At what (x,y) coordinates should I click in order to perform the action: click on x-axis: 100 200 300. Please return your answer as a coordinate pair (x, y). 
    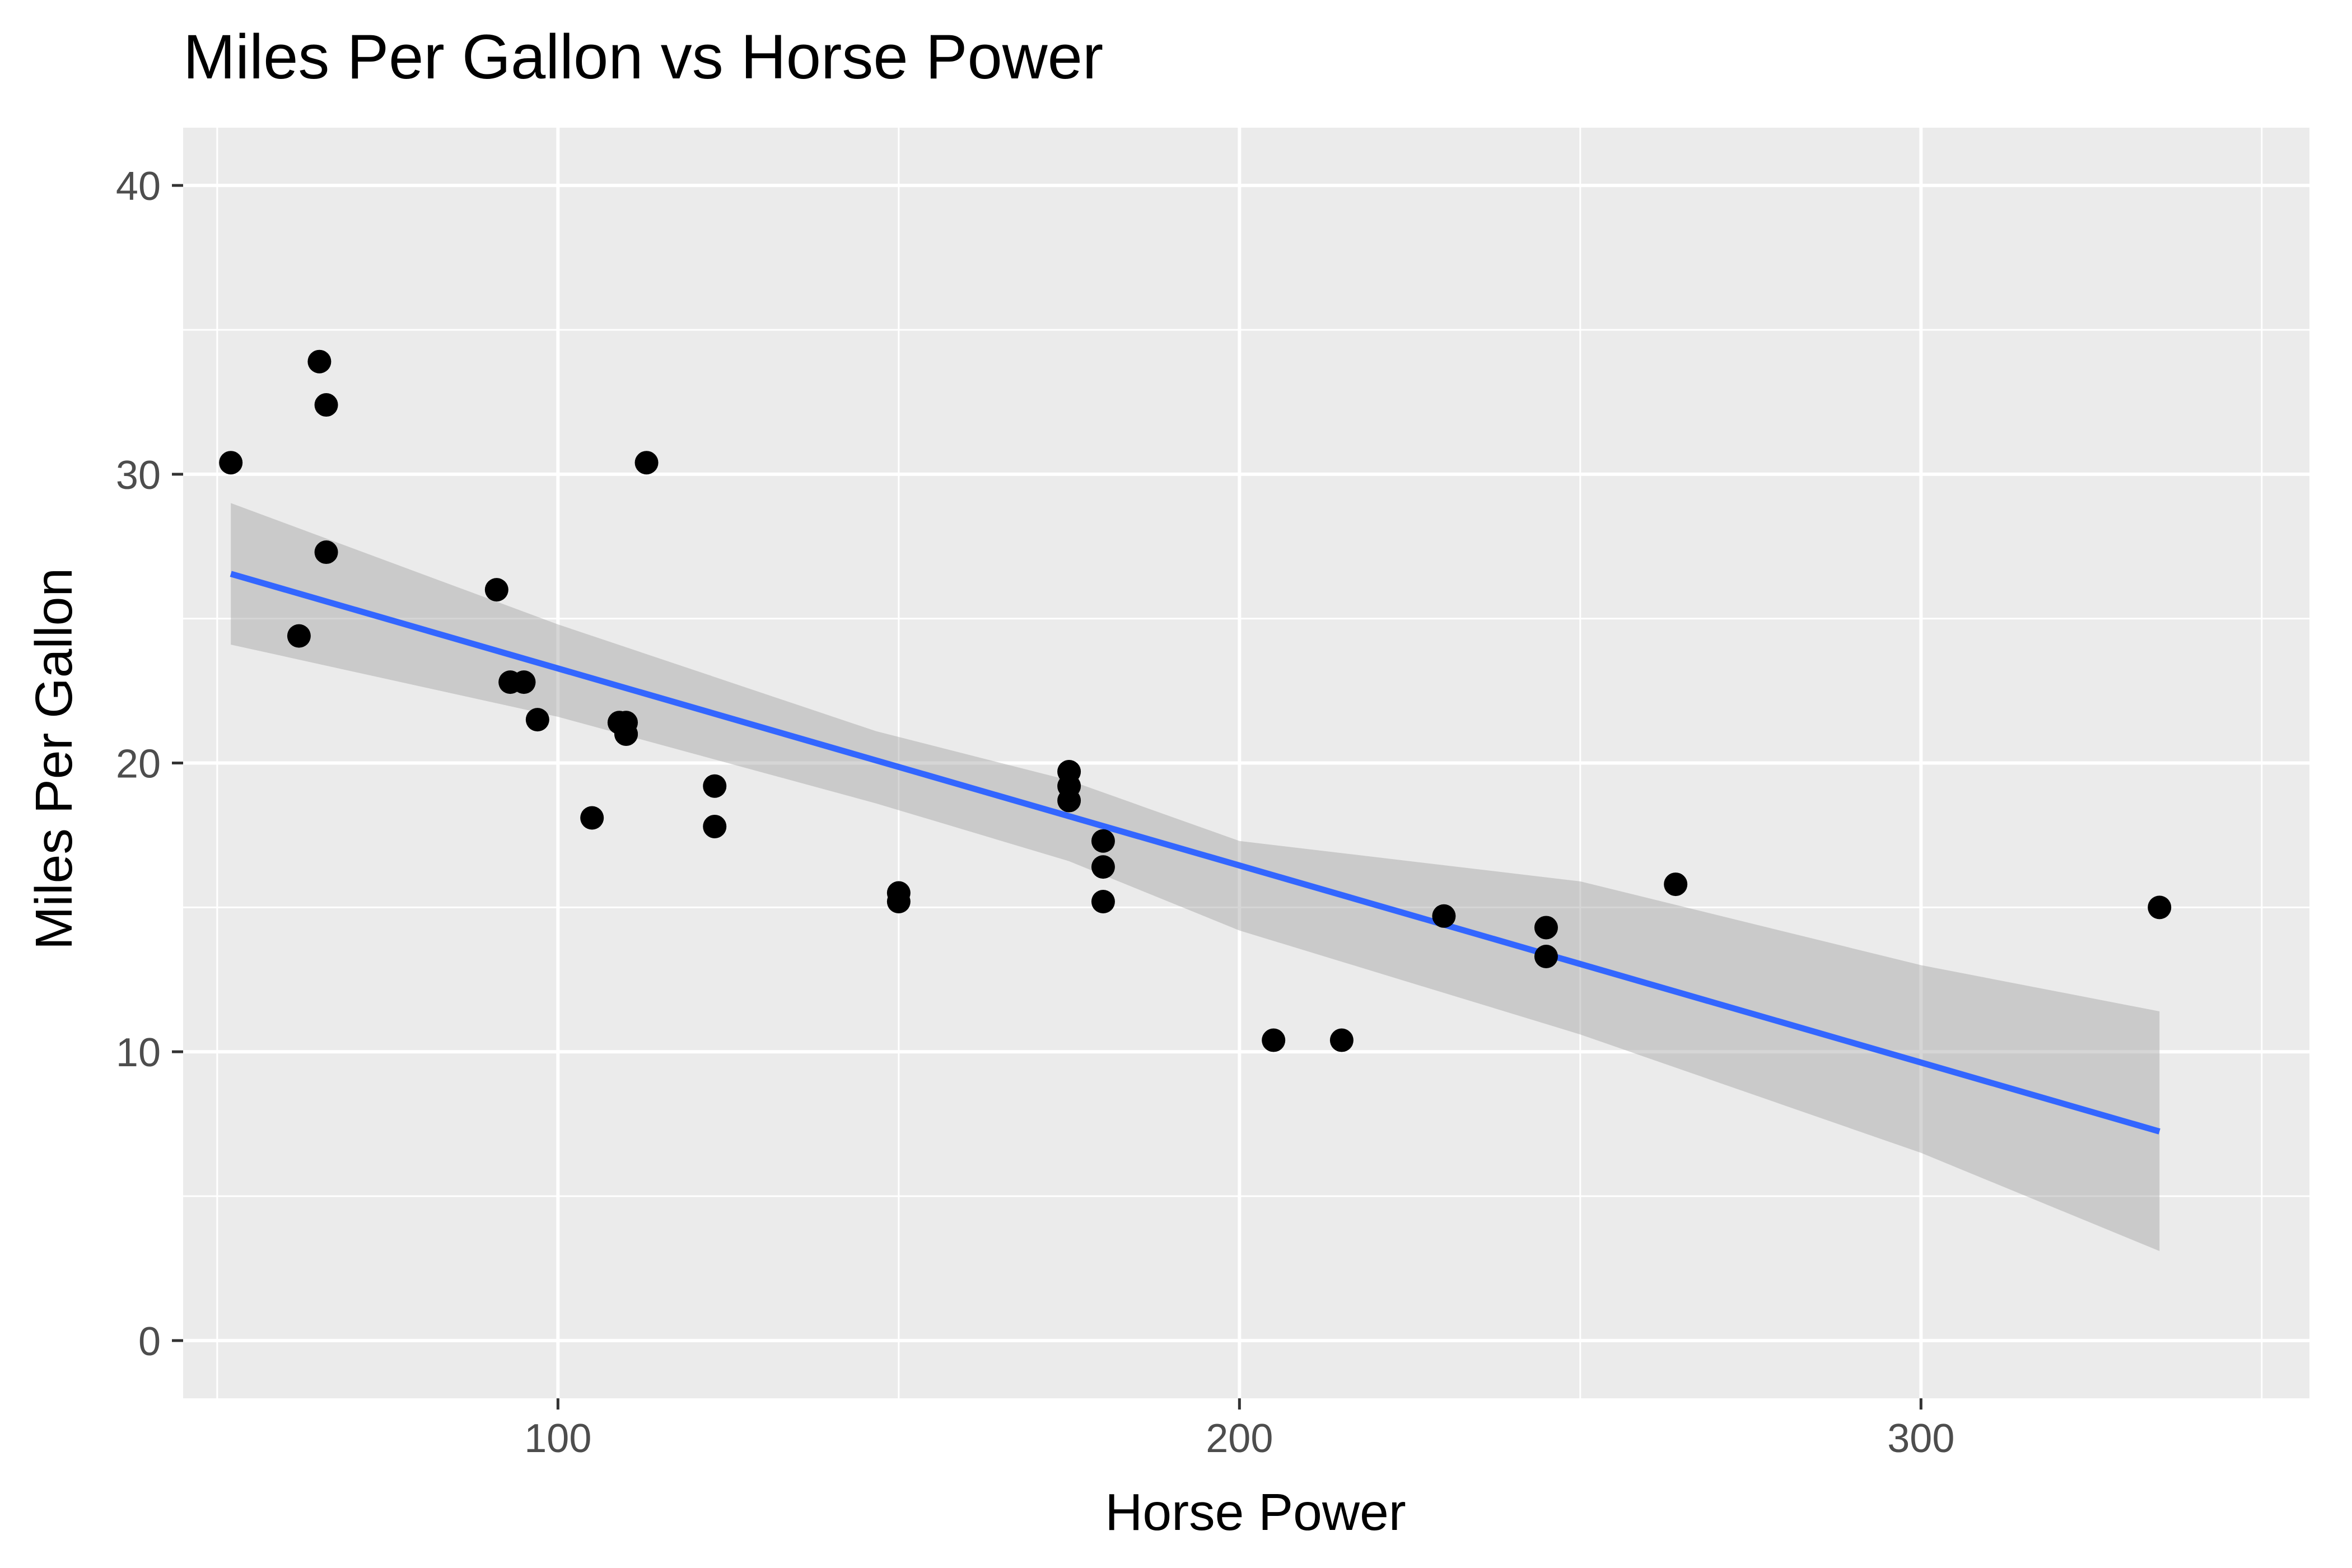
    Looking at the image, I should click on (1239, 1430).